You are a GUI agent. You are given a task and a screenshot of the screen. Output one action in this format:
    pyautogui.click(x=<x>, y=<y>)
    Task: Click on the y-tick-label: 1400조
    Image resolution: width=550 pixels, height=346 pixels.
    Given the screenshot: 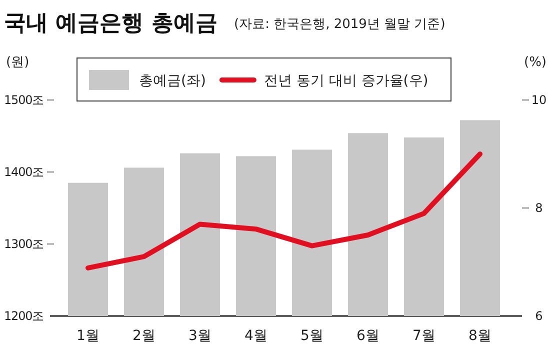 What is the action you would take?
    pyautogui.click(x=24, y=172)
    